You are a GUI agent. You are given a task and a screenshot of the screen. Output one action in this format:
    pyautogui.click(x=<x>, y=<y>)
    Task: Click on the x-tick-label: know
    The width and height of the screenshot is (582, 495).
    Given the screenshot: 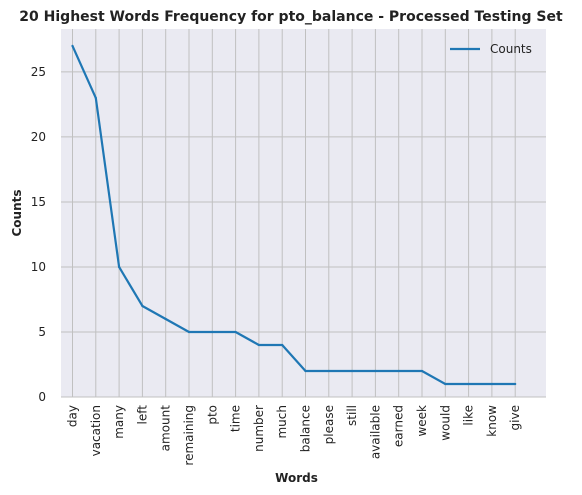 What is the action you would take?
    pyautogui.click(x=492, y=421)
    